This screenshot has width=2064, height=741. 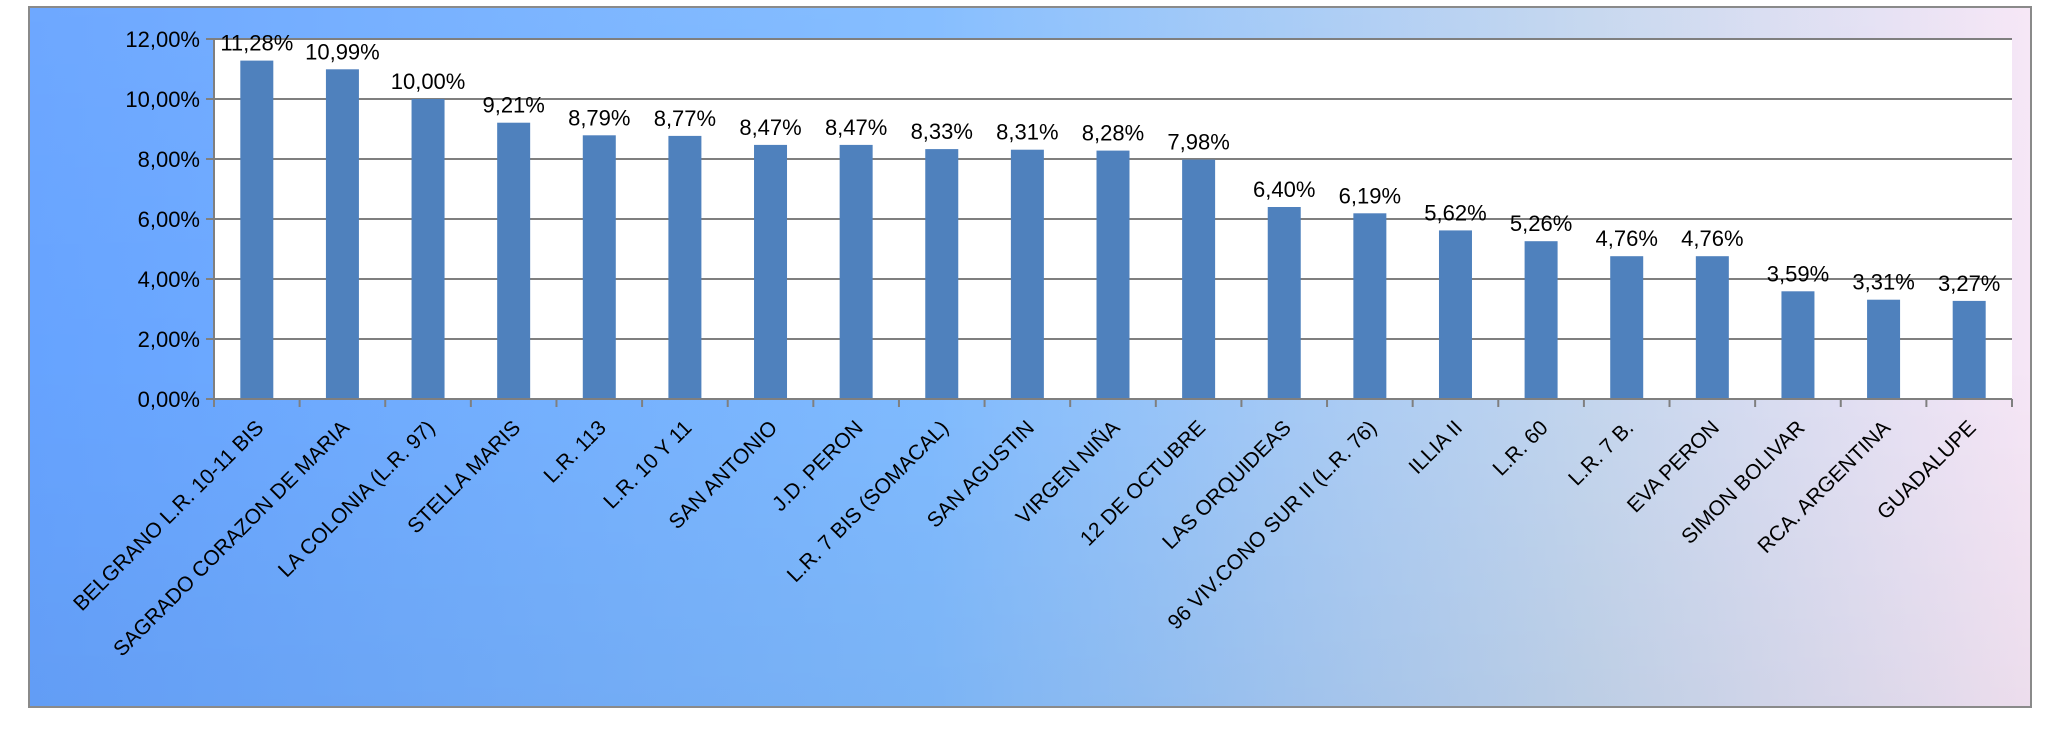 I want to click on data-label: 6,40%, so click(x=1284, y=189).